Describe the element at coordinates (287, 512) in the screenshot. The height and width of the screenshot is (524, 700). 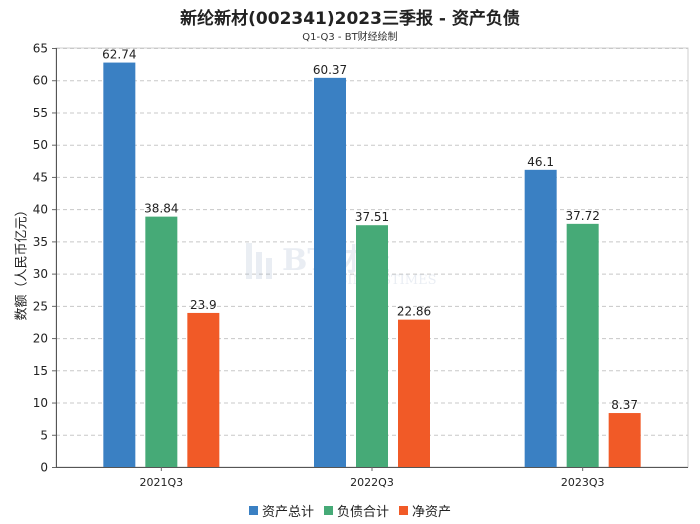
I see `legend-label: 资产总计` at that location.